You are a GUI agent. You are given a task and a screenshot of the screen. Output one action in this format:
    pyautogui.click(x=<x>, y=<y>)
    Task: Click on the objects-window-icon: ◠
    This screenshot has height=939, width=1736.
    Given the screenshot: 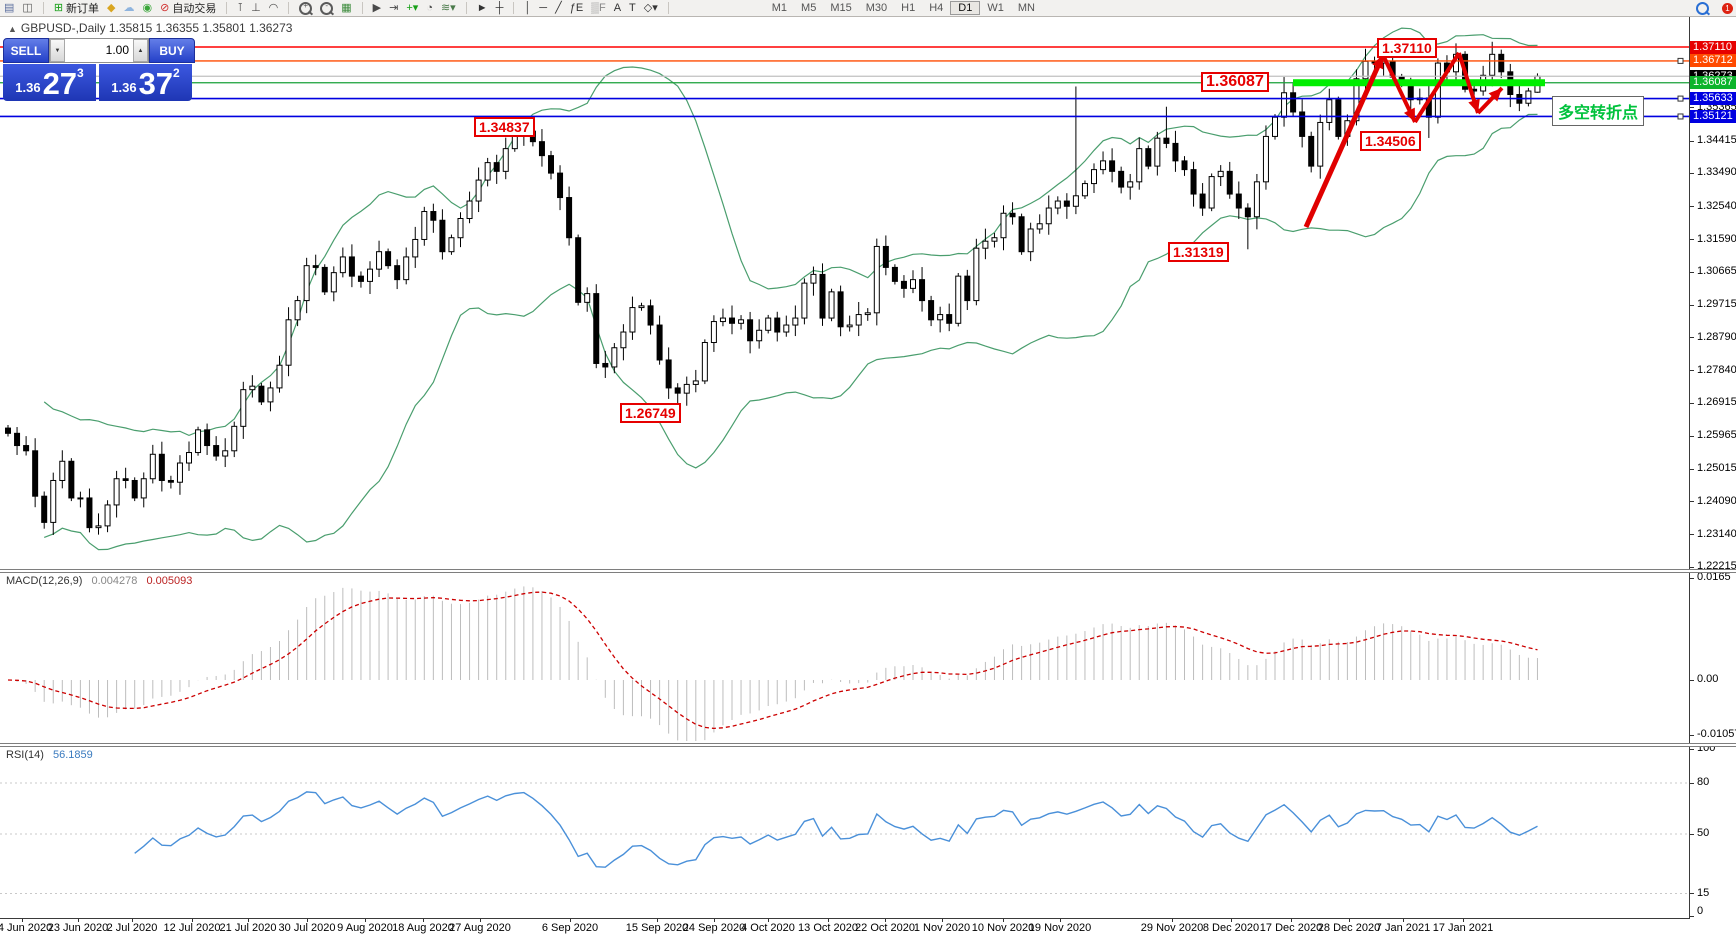 What is the action you would take?
    pyautogui.click(x=273, y=8)
    